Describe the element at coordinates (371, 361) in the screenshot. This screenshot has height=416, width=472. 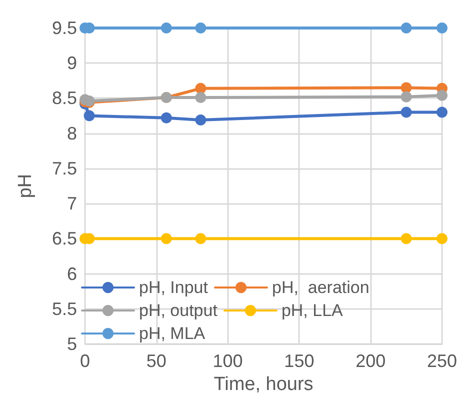
I see `x-tick-label: 200` at that location.